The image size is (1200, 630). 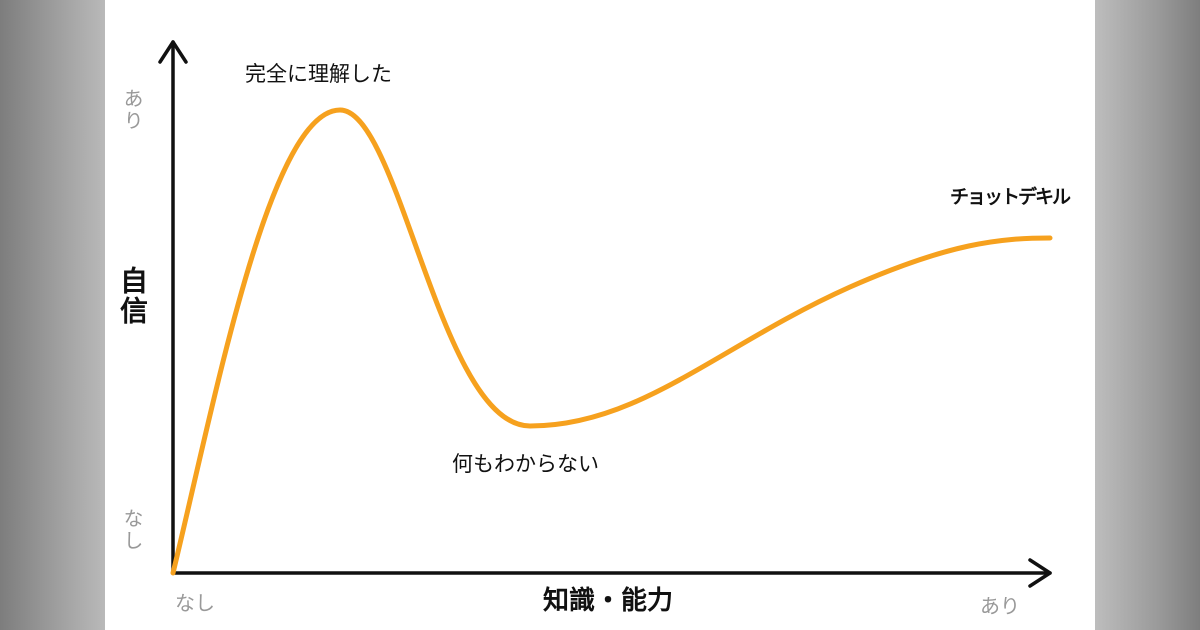 I want to click on x-axis-end-label: あり, so click(x=1000, y=606).